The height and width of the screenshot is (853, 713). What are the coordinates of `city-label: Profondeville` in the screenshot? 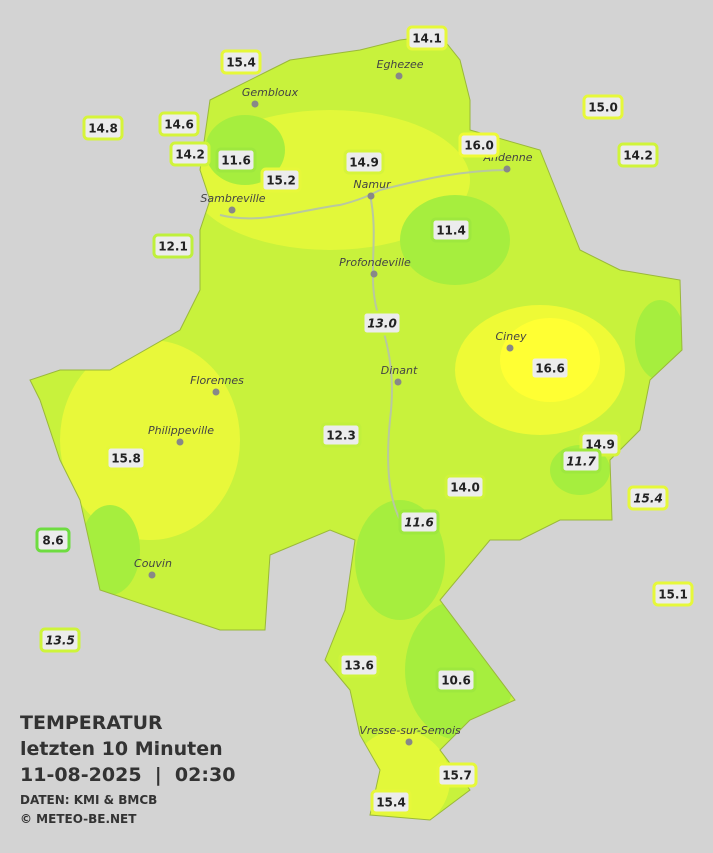 It's located at (375, 262).